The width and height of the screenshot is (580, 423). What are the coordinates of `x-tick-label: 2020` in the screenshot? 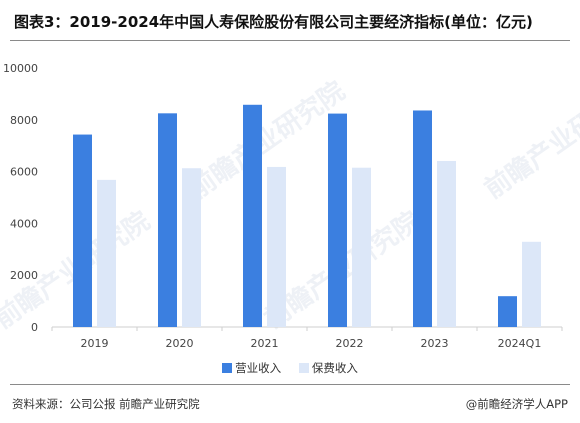 It's located at (180, 343).